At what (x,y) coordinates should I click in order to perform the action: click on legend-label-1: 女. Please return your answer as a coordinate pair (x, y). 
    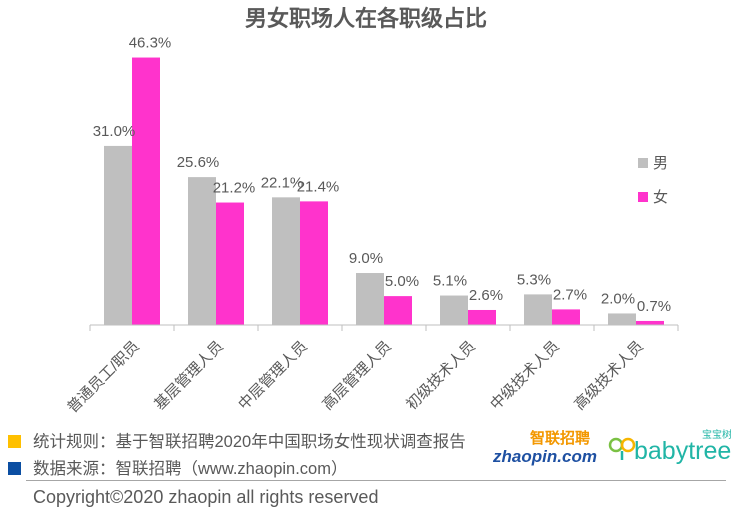
    Looking at the image, I should click on (660, 197).